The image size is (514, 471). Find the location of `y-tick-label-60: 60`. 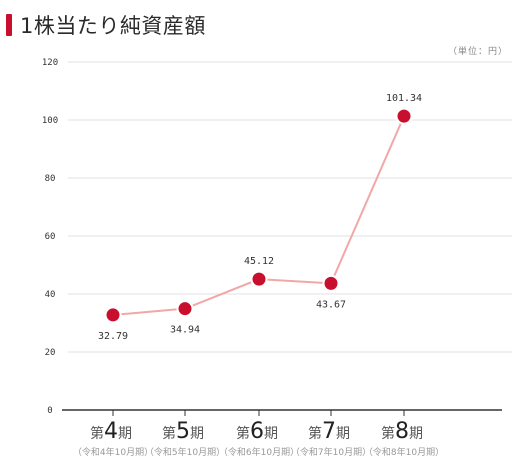

y-tick-label-60: 60 is located at coordinates (50, 237).